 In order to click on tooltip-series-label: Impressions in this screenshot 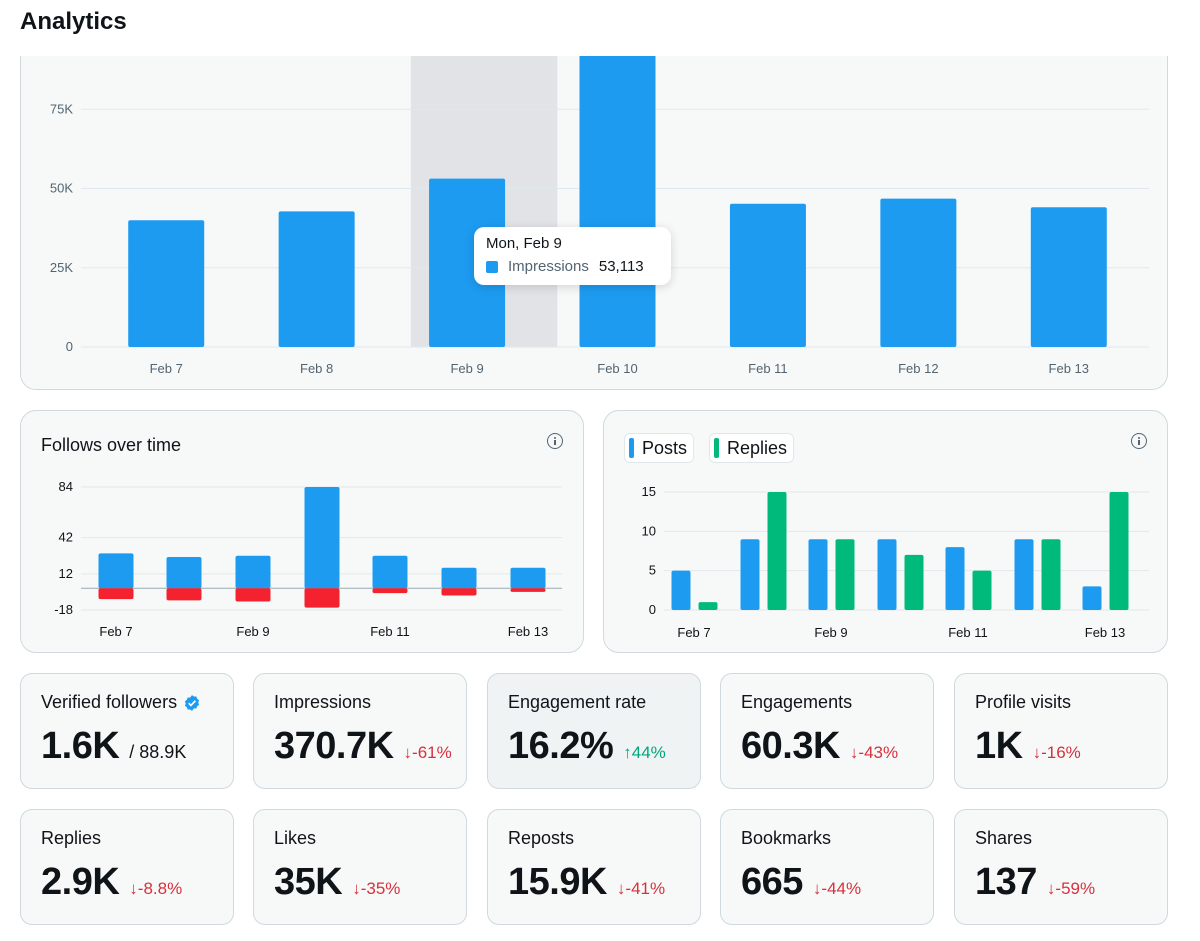, I will do `click(548, 266)`.